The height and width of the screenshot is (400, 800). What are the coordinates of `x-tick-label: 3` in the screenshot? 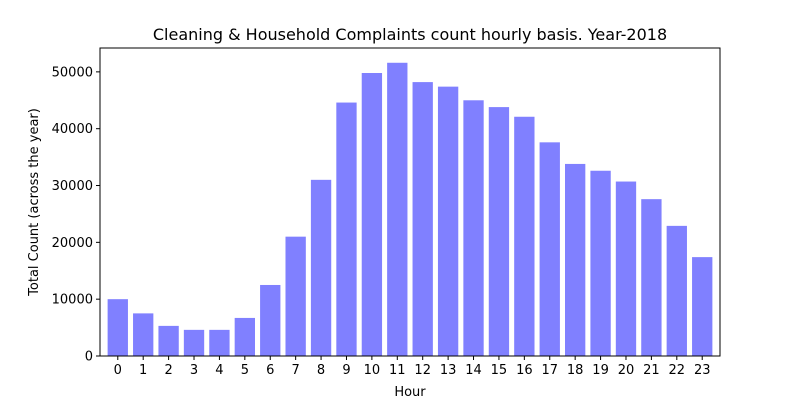 It's located at (194, 370).